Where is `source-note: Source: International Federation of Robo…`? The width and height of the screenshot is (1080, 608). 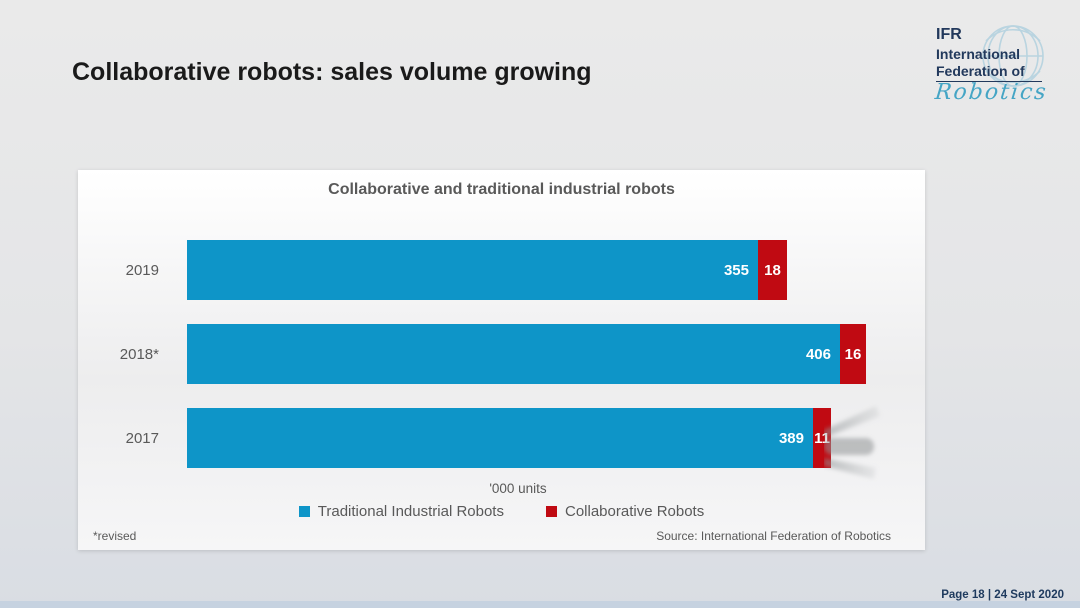 source-note: Source: International Federation of Robo… is located at coordinates (773, 536).